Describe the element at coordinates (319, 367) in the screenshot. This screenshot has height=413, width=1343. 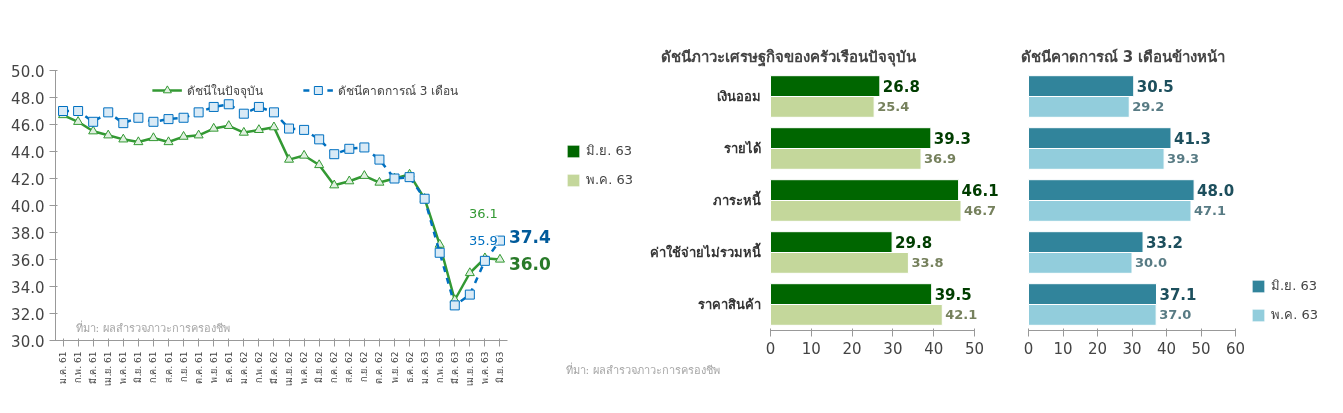
I see `x-tick-label: มิ.ย. 62` at that location.